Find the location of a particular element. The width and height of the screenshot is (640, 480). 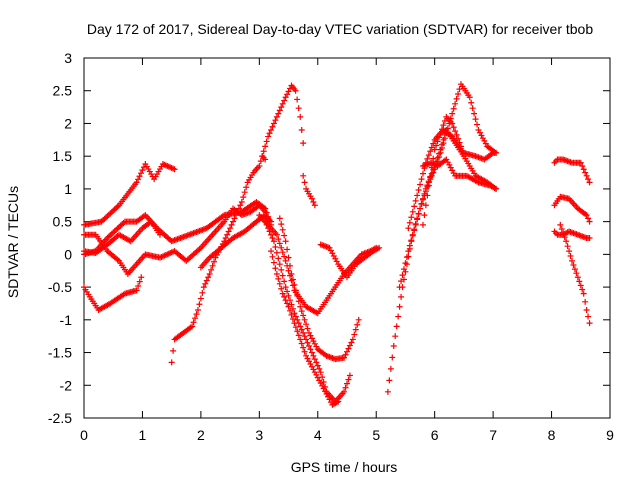

series-H is located at coordinates (318, 264).